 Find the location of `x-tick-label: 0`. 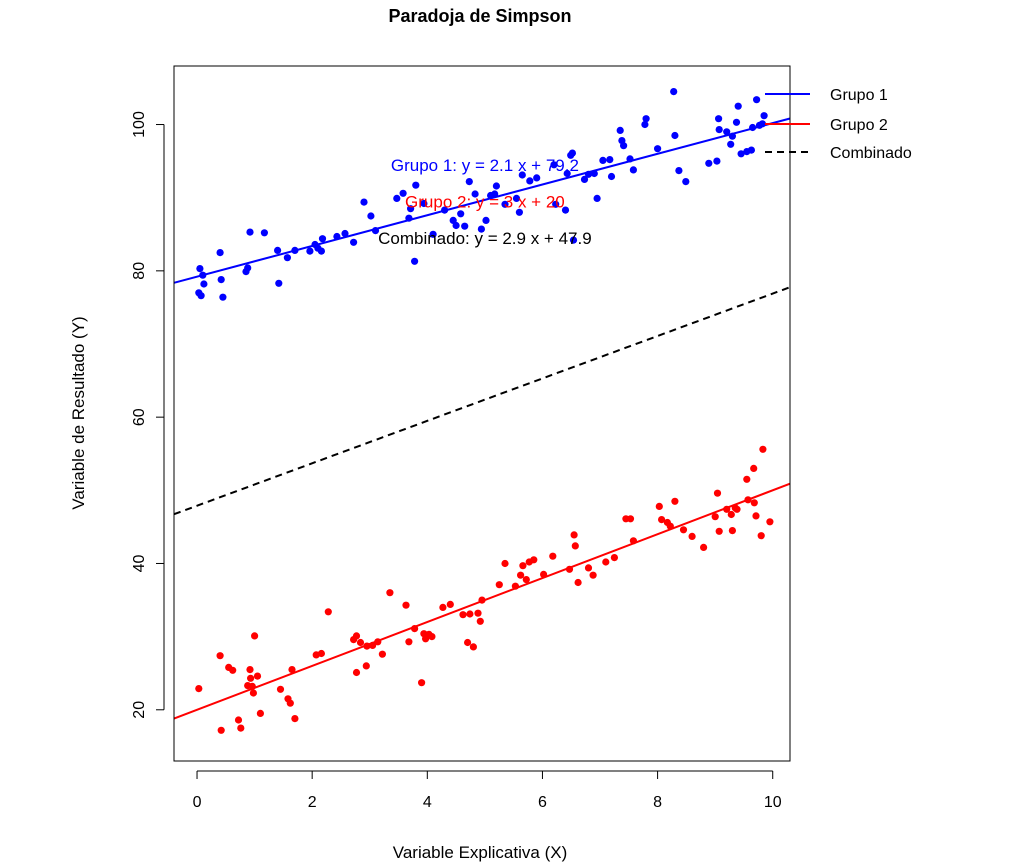

x-tick-label: 0 is located at coordinates (197, 802).